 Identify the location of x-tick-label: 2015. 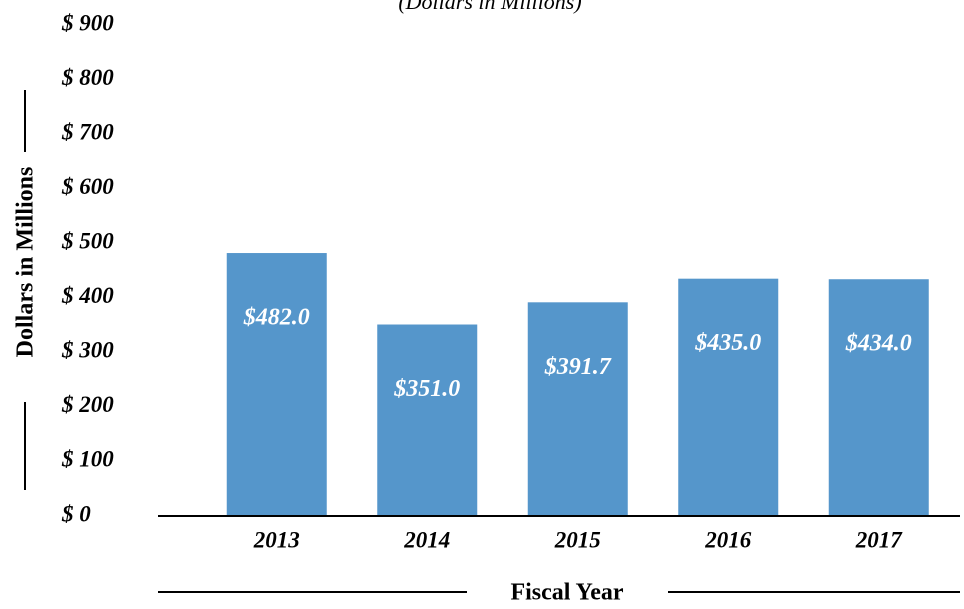
(577, 539).